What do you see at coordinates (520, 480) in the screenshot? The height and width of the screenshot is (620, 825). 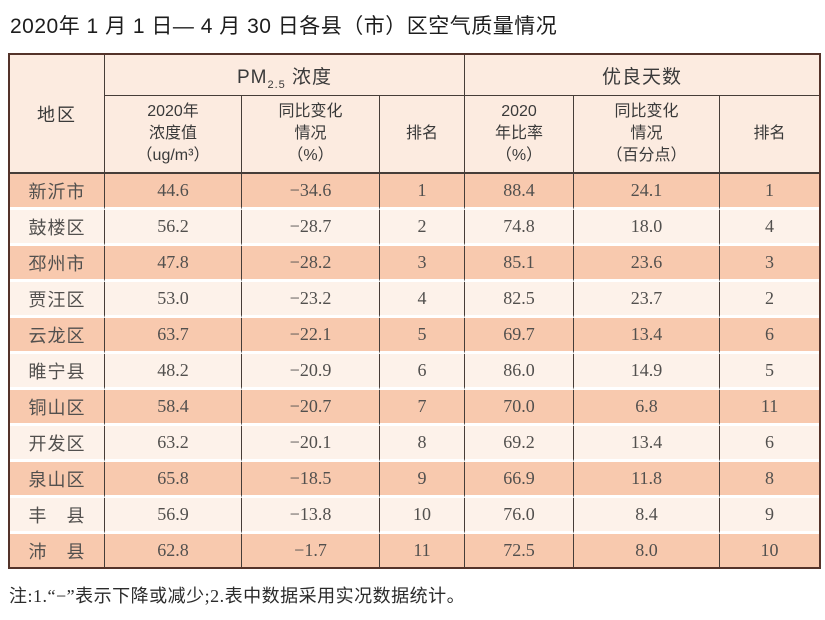 I see `good-rate-cell: 66.9` at bounding box center [520, 480].